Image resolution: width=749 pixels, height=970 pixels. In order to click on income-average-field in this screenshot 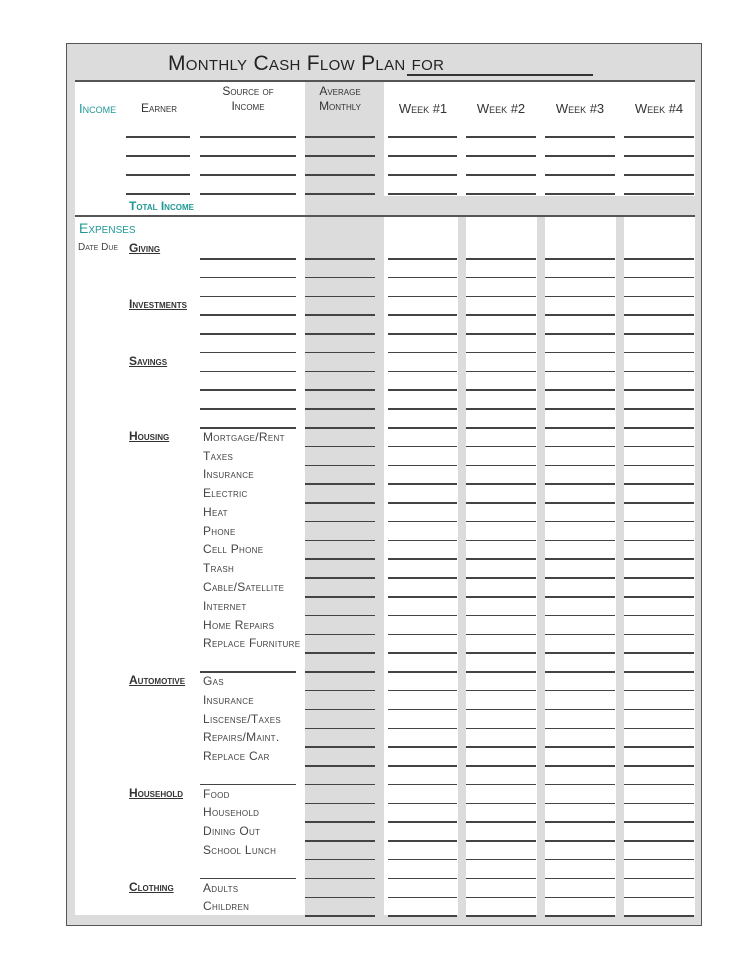, I will do `click(340, 175)`.